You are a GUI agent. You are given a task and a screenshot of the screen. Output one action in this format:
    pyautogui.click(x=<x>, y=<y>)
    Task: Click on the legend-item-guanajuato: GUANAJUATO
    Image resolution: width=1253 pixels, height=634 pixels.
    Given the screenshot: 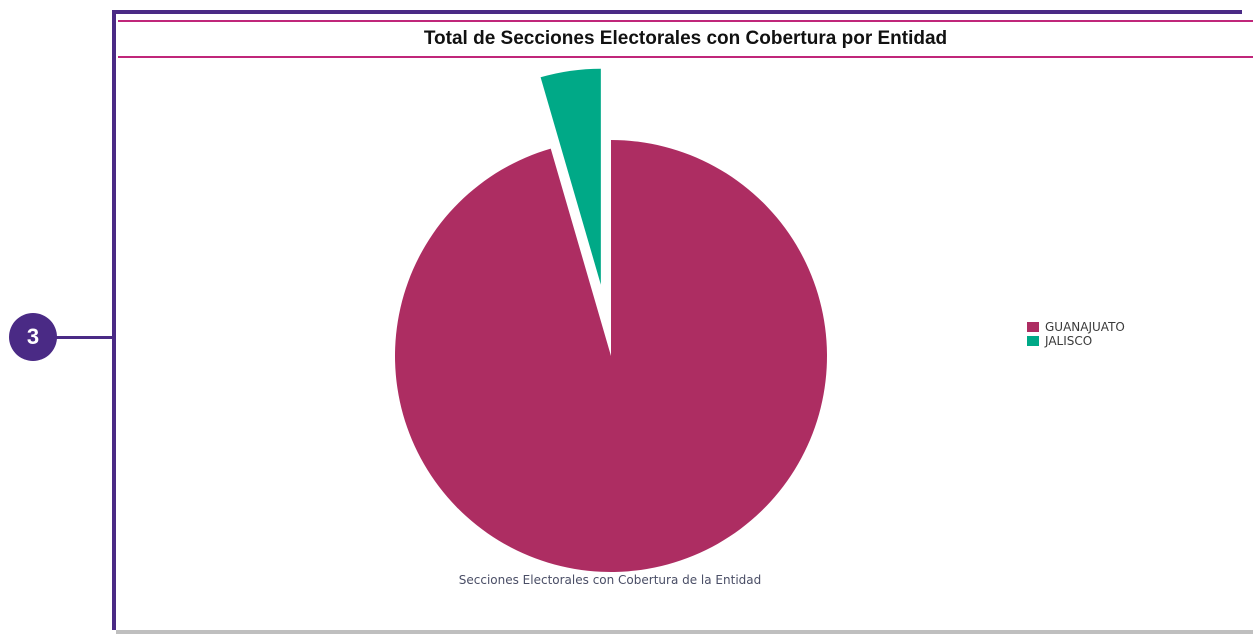 What is the action you would take?
    pyautogui.click(x=1076, y=327)
    